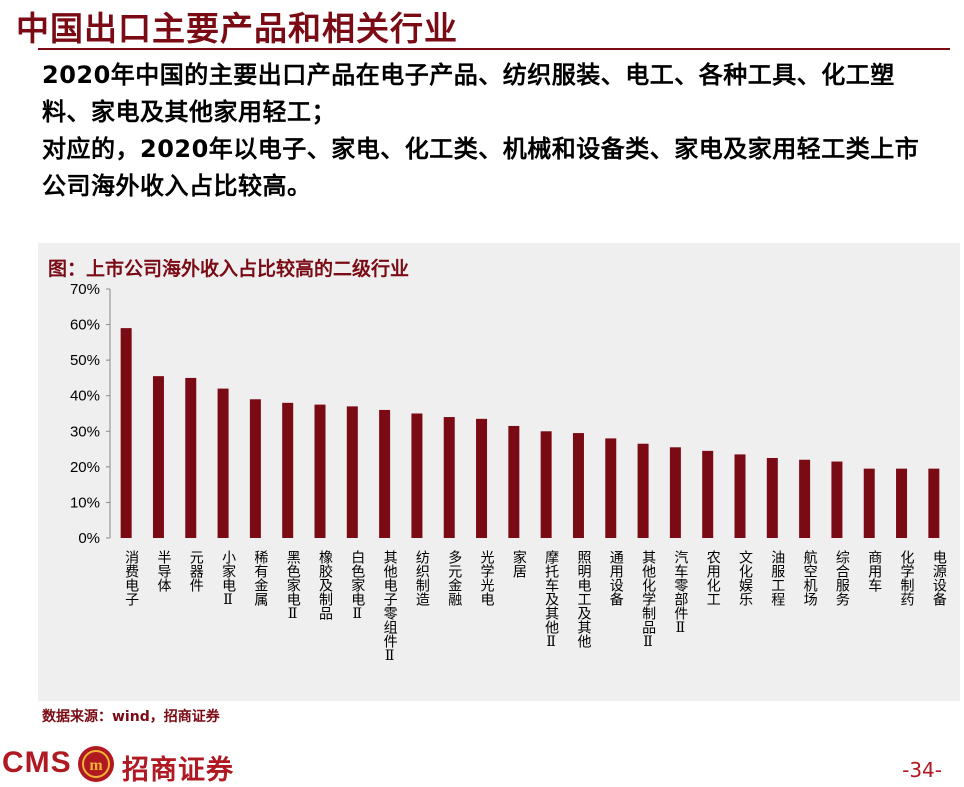  Describe the element at coordinates (357, 586) in the screenshot. I see `category-label: 白色家电Ⅱ` at that location.